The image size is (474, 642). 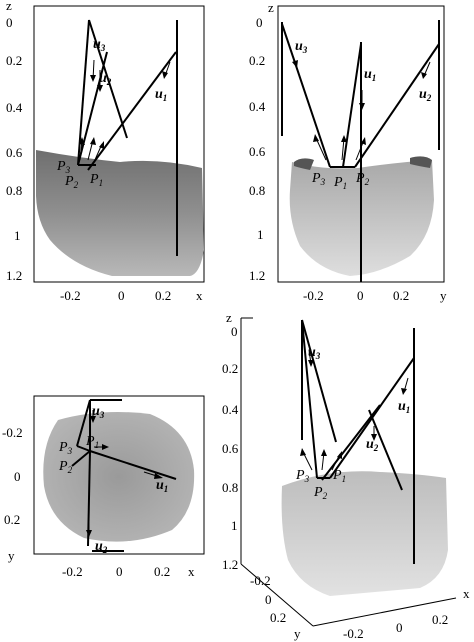 What do you see at coordinates (443, 295) in the screenshot?
I see `horizontal-axis-label: y` at bounding box center [443, 295].